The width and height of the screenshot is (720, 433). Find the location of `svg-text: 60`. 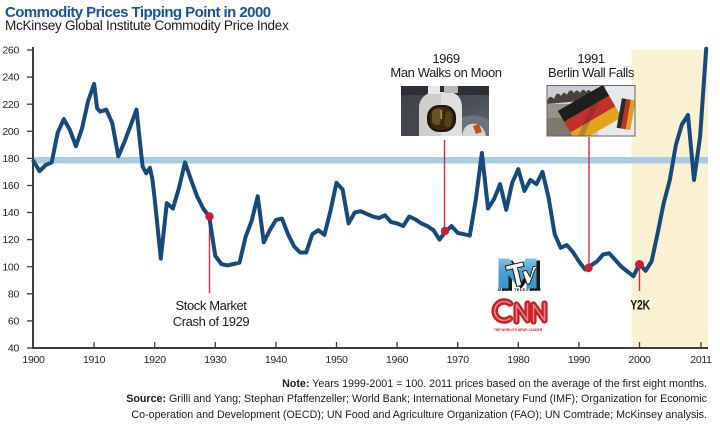

svg-text: 60 is located at coordinates (14, 322).